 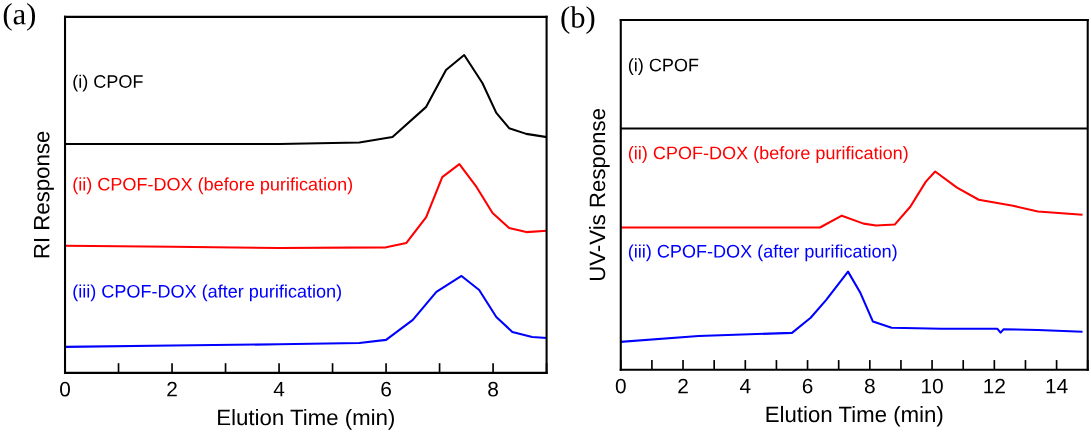 What do you see at coordinates (213, 186) in the screenshot?
I see `text: (ii) CPOF-DOX (before purification)` at bounding box center [213, 186].